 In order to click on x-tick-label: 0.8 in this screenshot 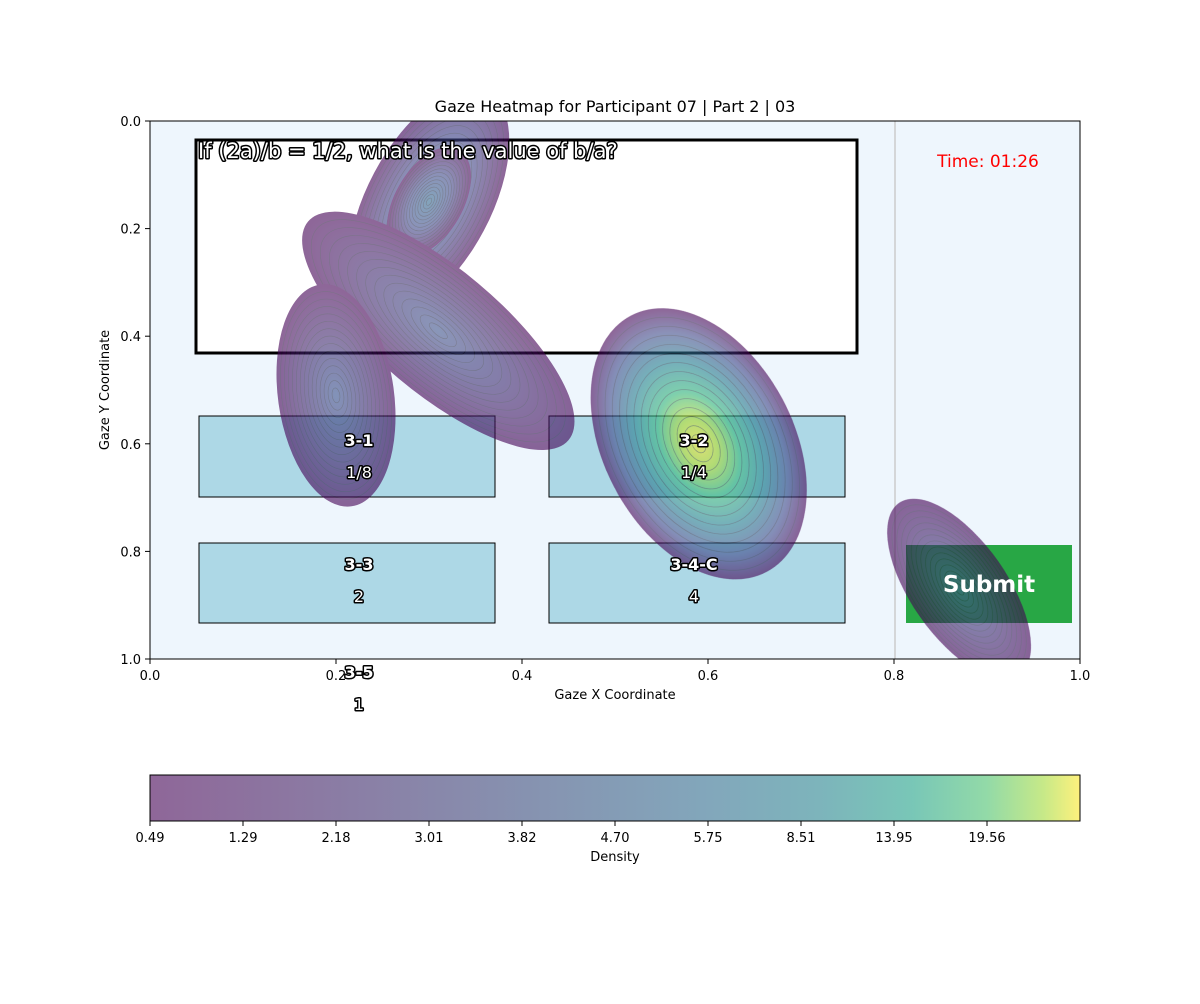, I will do `click(894, 676)`.